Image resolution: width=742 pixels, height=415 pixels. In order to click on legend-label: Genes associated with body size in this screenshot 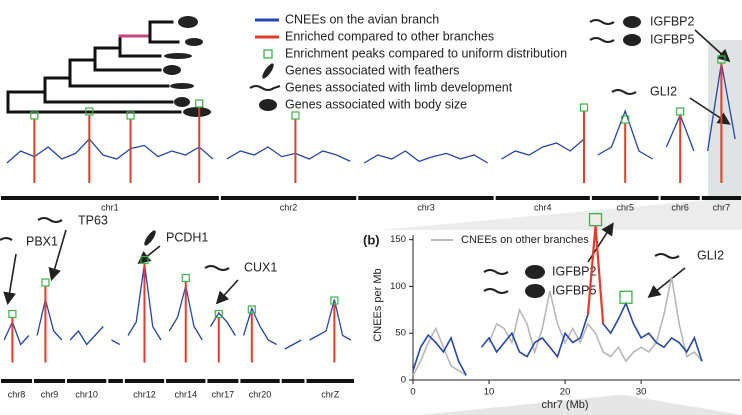, I will do `click(376, 104)`.